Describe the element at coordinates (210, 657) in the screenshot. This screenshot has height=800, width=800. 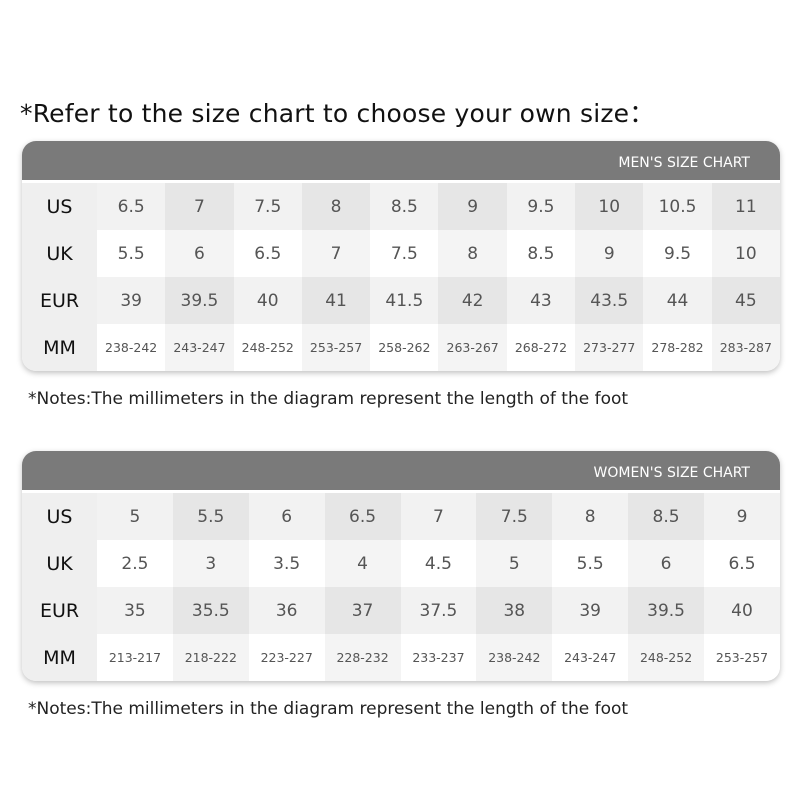
I see `size-cell: 218-222` at that location.